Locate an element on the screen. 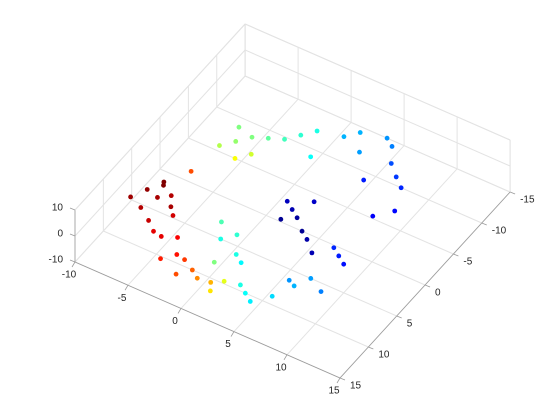 This screenshot has height=420, width=560. x-tick-label: 5 is located at coordinates (228, 344).